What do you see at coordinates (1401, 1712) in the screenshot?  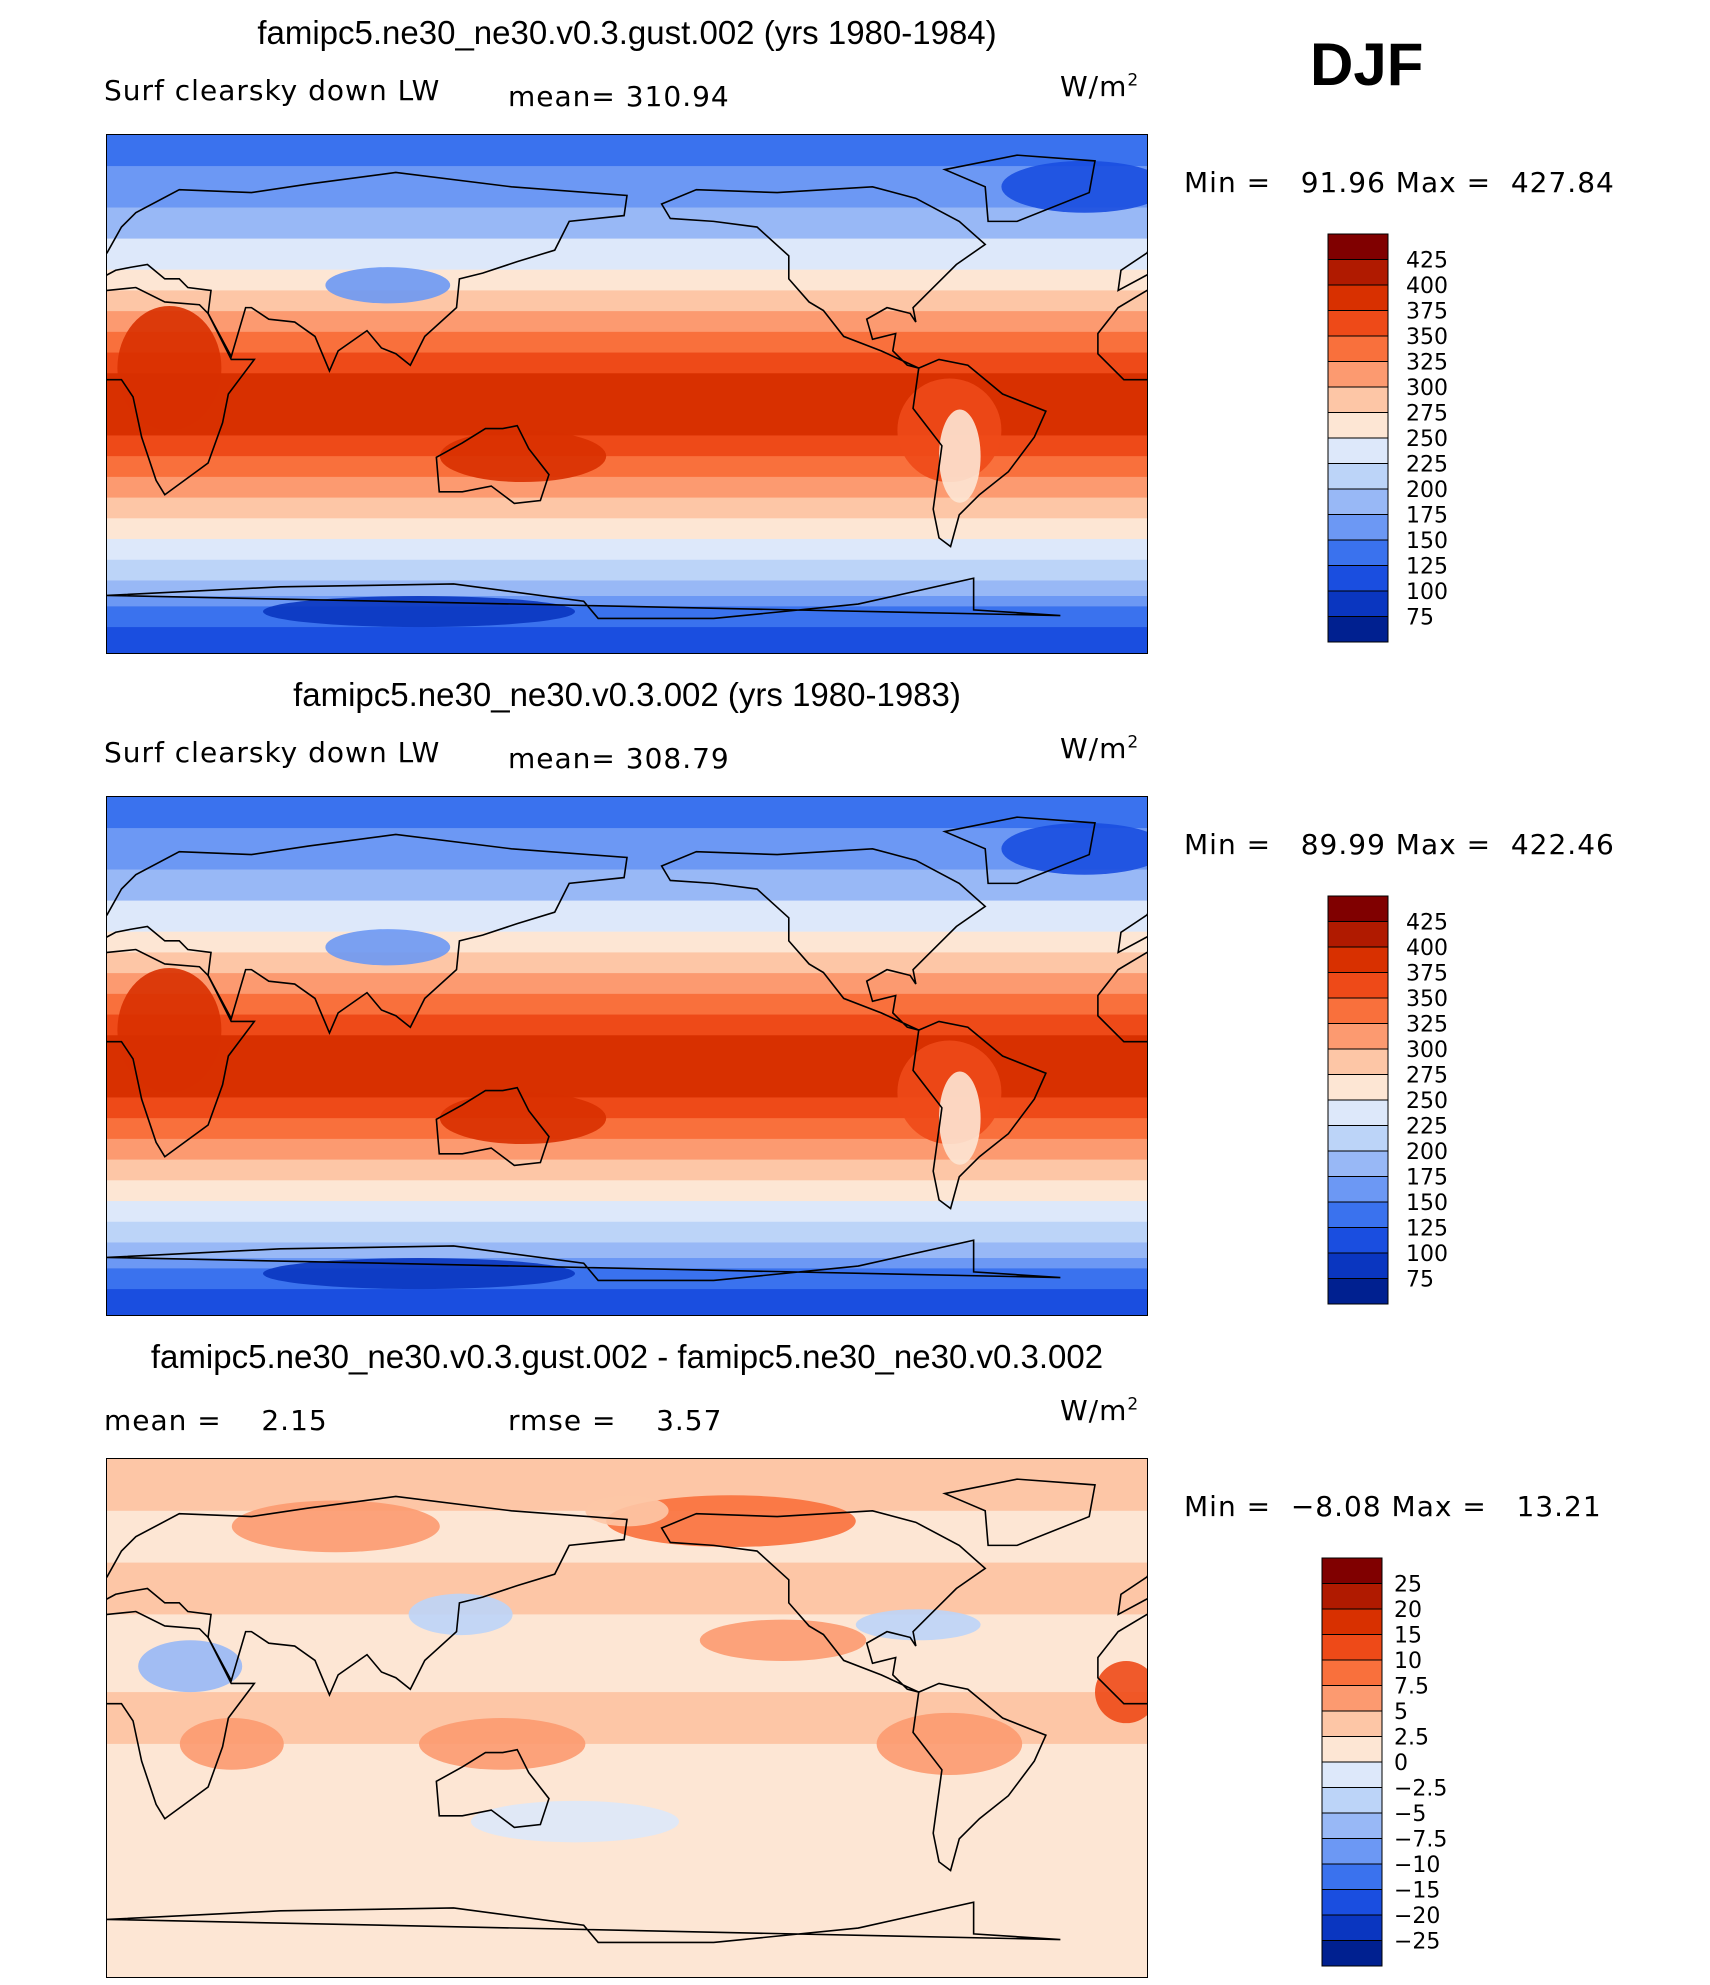 I see `colorbar-tick-label: 5` at bounding box center [1401, 1712].